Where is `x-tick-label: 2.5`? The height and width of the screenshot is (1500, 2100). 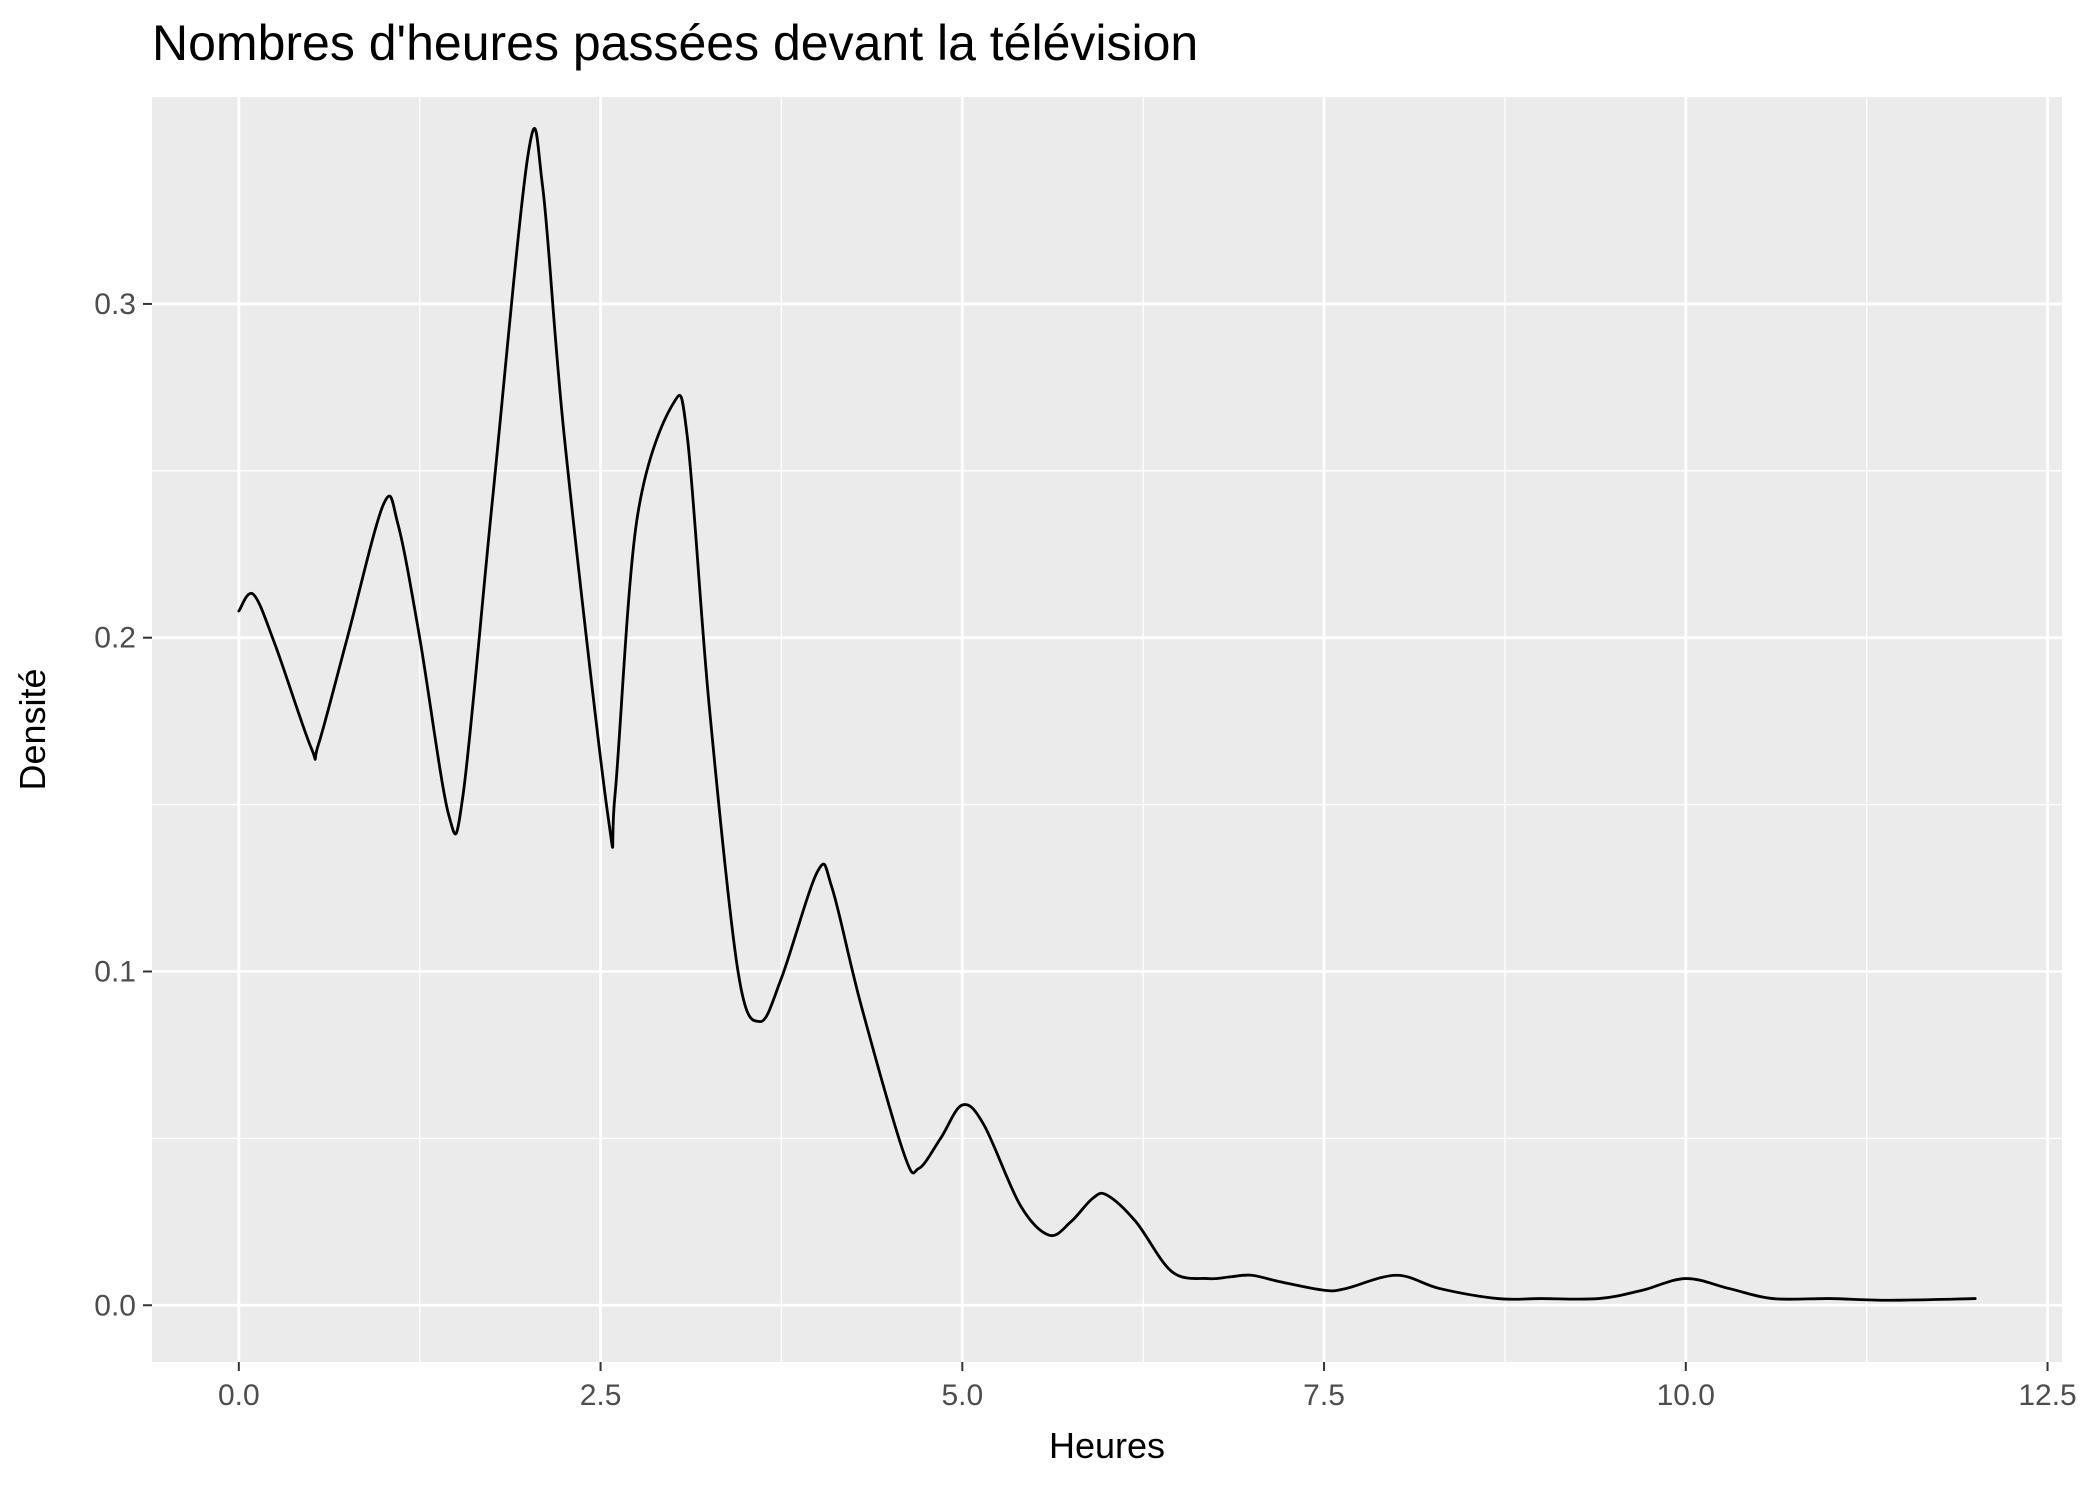
x-tick-label: 2.5 is located at coordinates (601, 1395).